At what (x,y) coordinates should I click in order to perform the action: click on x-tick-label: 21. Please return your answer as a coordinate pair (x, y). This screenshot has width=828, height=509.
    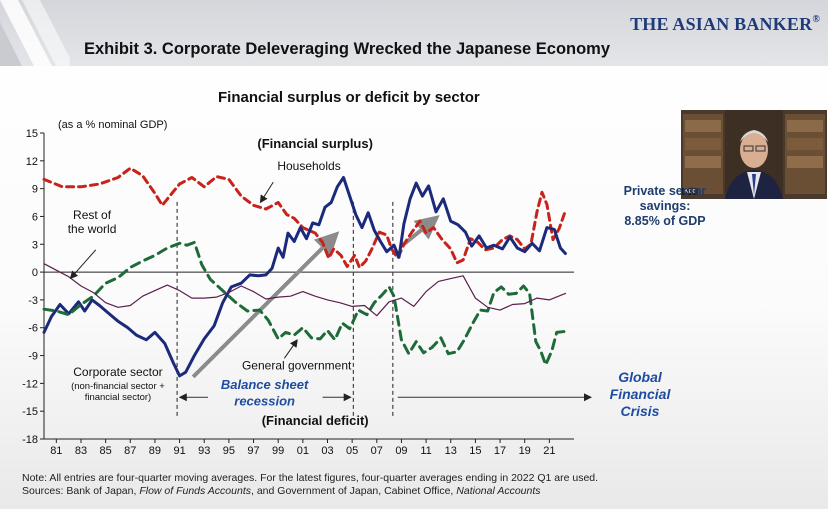
    Looking at the image, I should click on (549, 451).